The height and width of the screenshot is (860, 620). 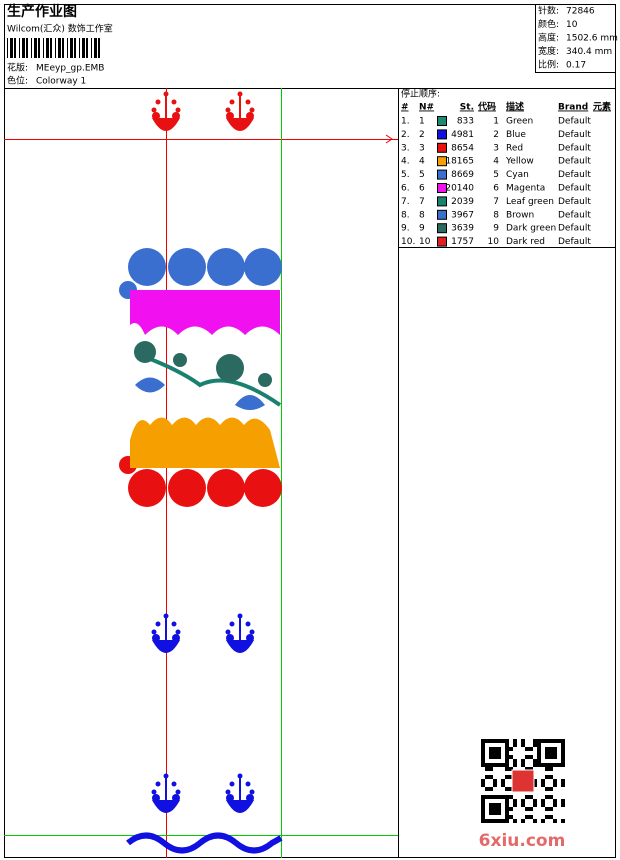 What do you see at coordinates (573, 108) in the screenshot?
I see `table-header: Brand` at bounding box center [573, 108].